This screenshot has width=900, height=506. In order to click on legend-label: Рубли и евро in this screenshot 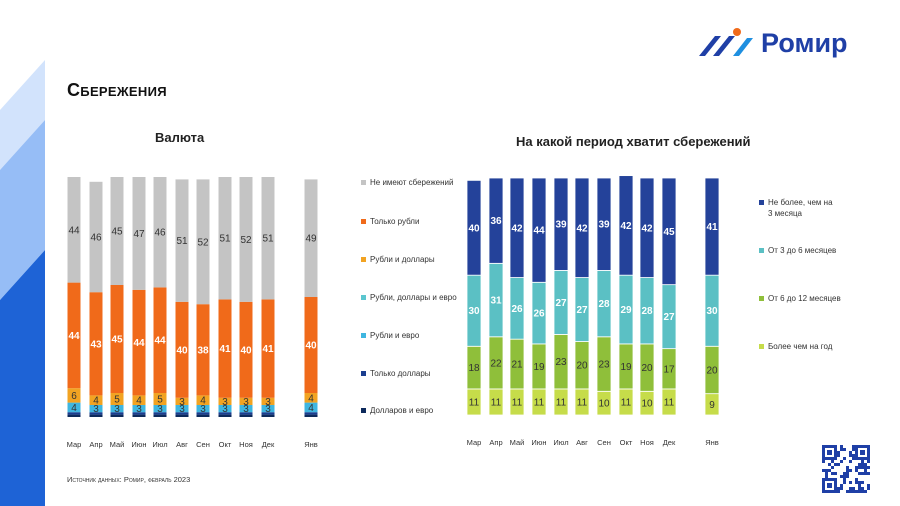, I will do `click(395, 335)`.